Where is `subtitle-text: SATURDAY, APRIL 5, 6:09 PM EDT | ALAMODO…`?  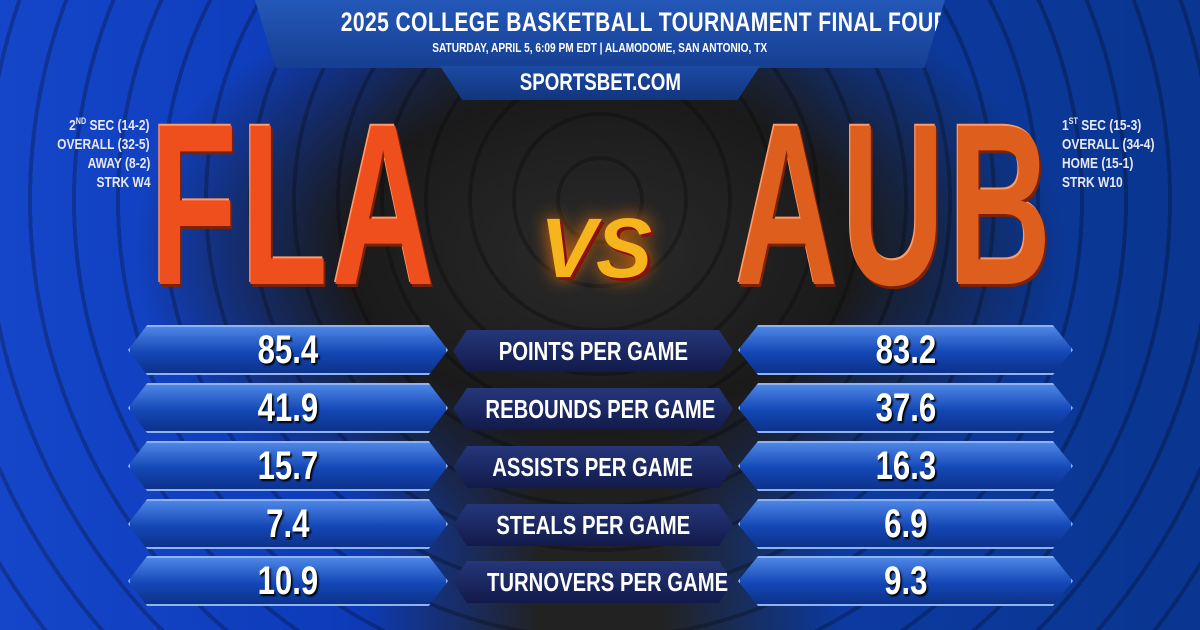
subtitle-text: SATURDAY, APRIL 5, 6:09 PM EDT | ALAMODO… is located at coordinates (600, 47).